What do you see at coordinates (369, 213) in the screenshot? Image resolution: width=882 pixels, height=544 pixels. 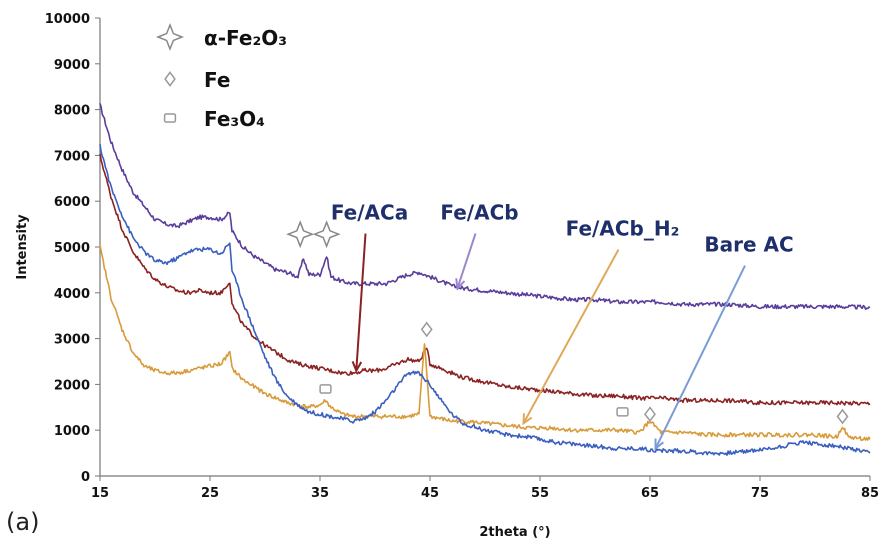 I see `annotation-label-fe-aca: Fe/ACa` at bounding box center [369, 213].